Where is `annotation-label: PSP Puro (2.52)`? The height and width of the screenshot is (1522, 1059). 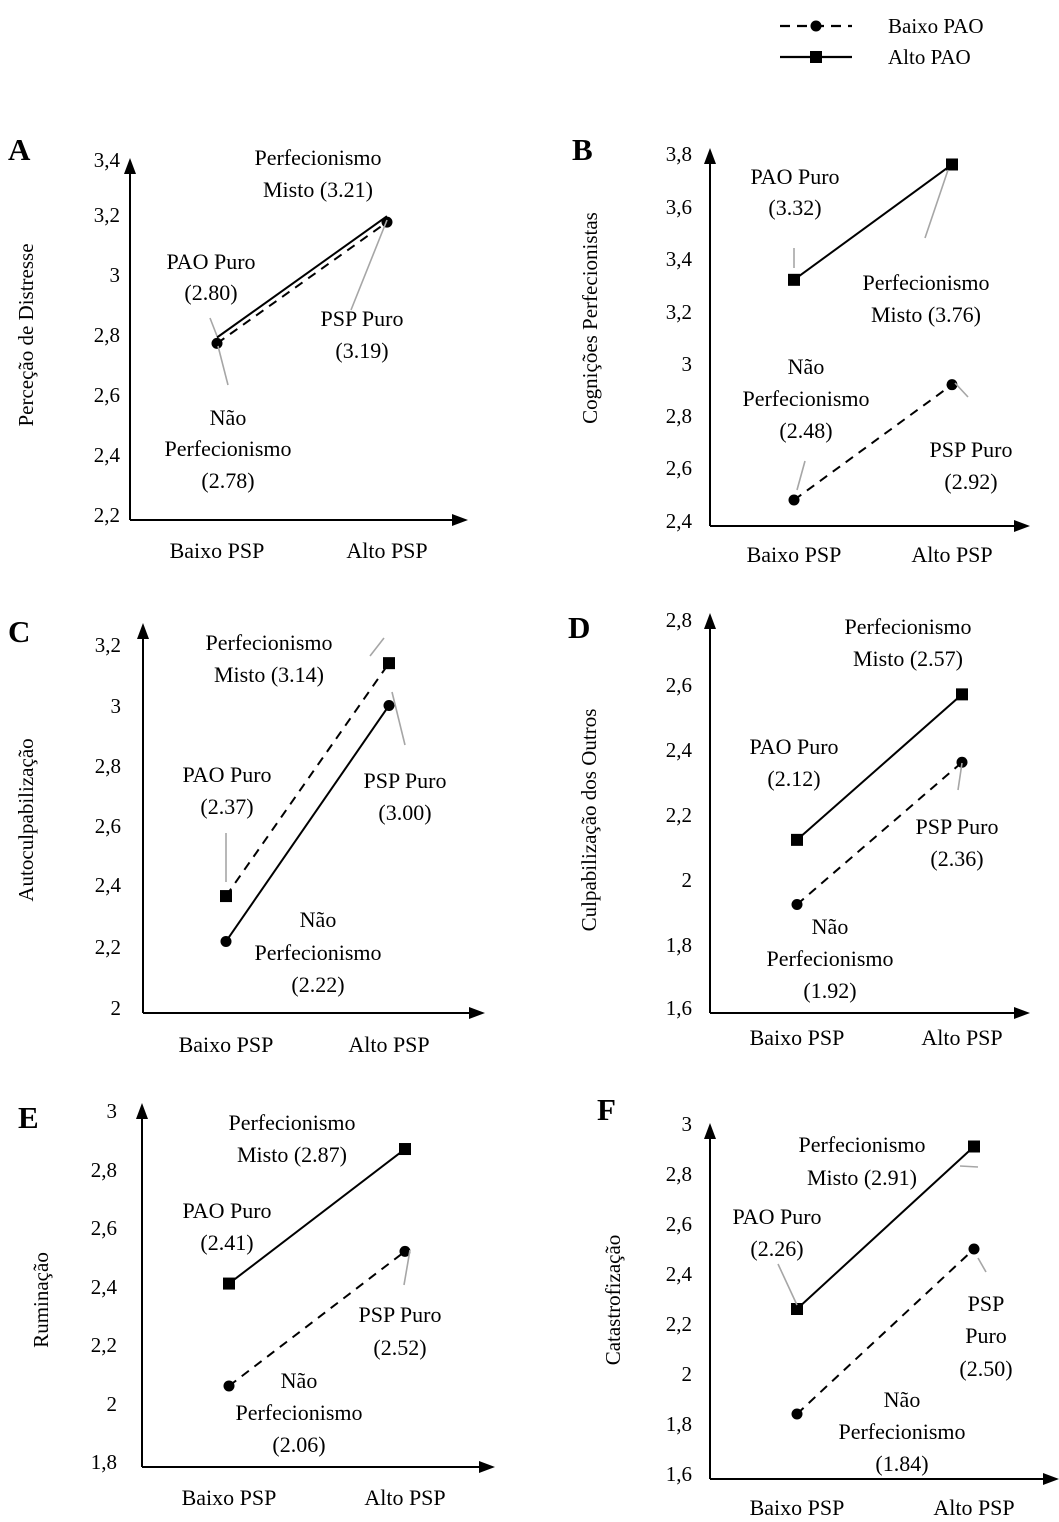
annotation-label: PSP Puro (2.52) is located at coordinates (400, 1331).